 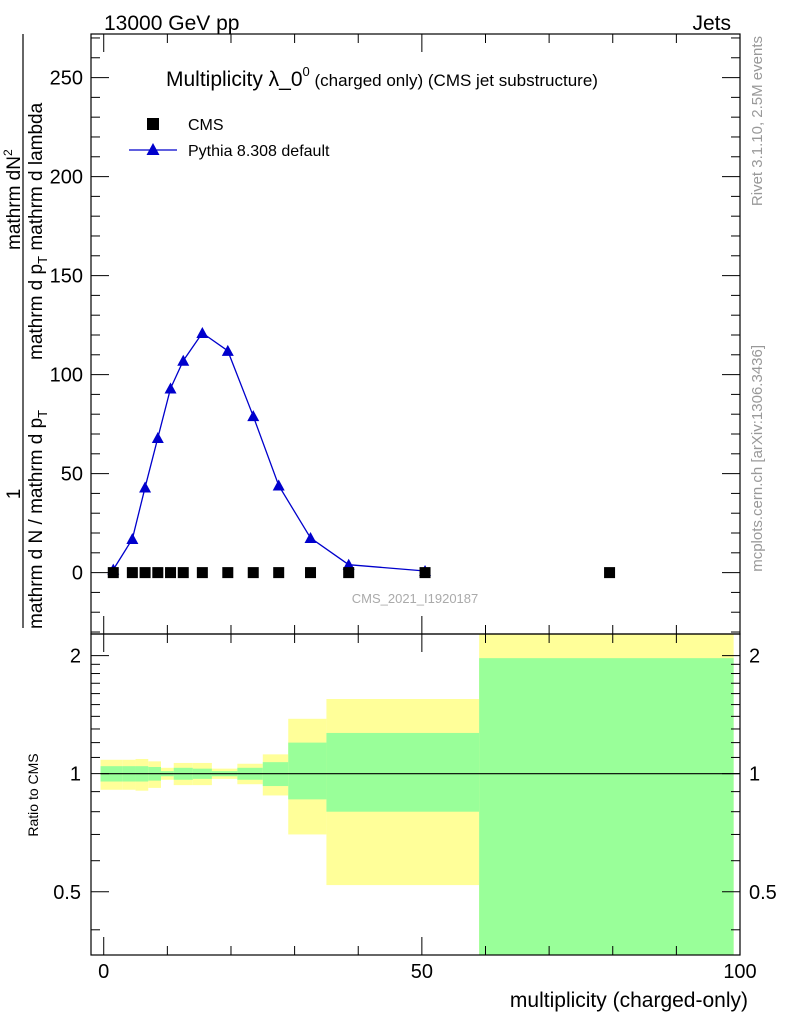 What do you see at coordinates (763, 893) in the screenshot?
I see `ratio-ytick-label-right-0: 0.5` at bounding box center [763, 893].